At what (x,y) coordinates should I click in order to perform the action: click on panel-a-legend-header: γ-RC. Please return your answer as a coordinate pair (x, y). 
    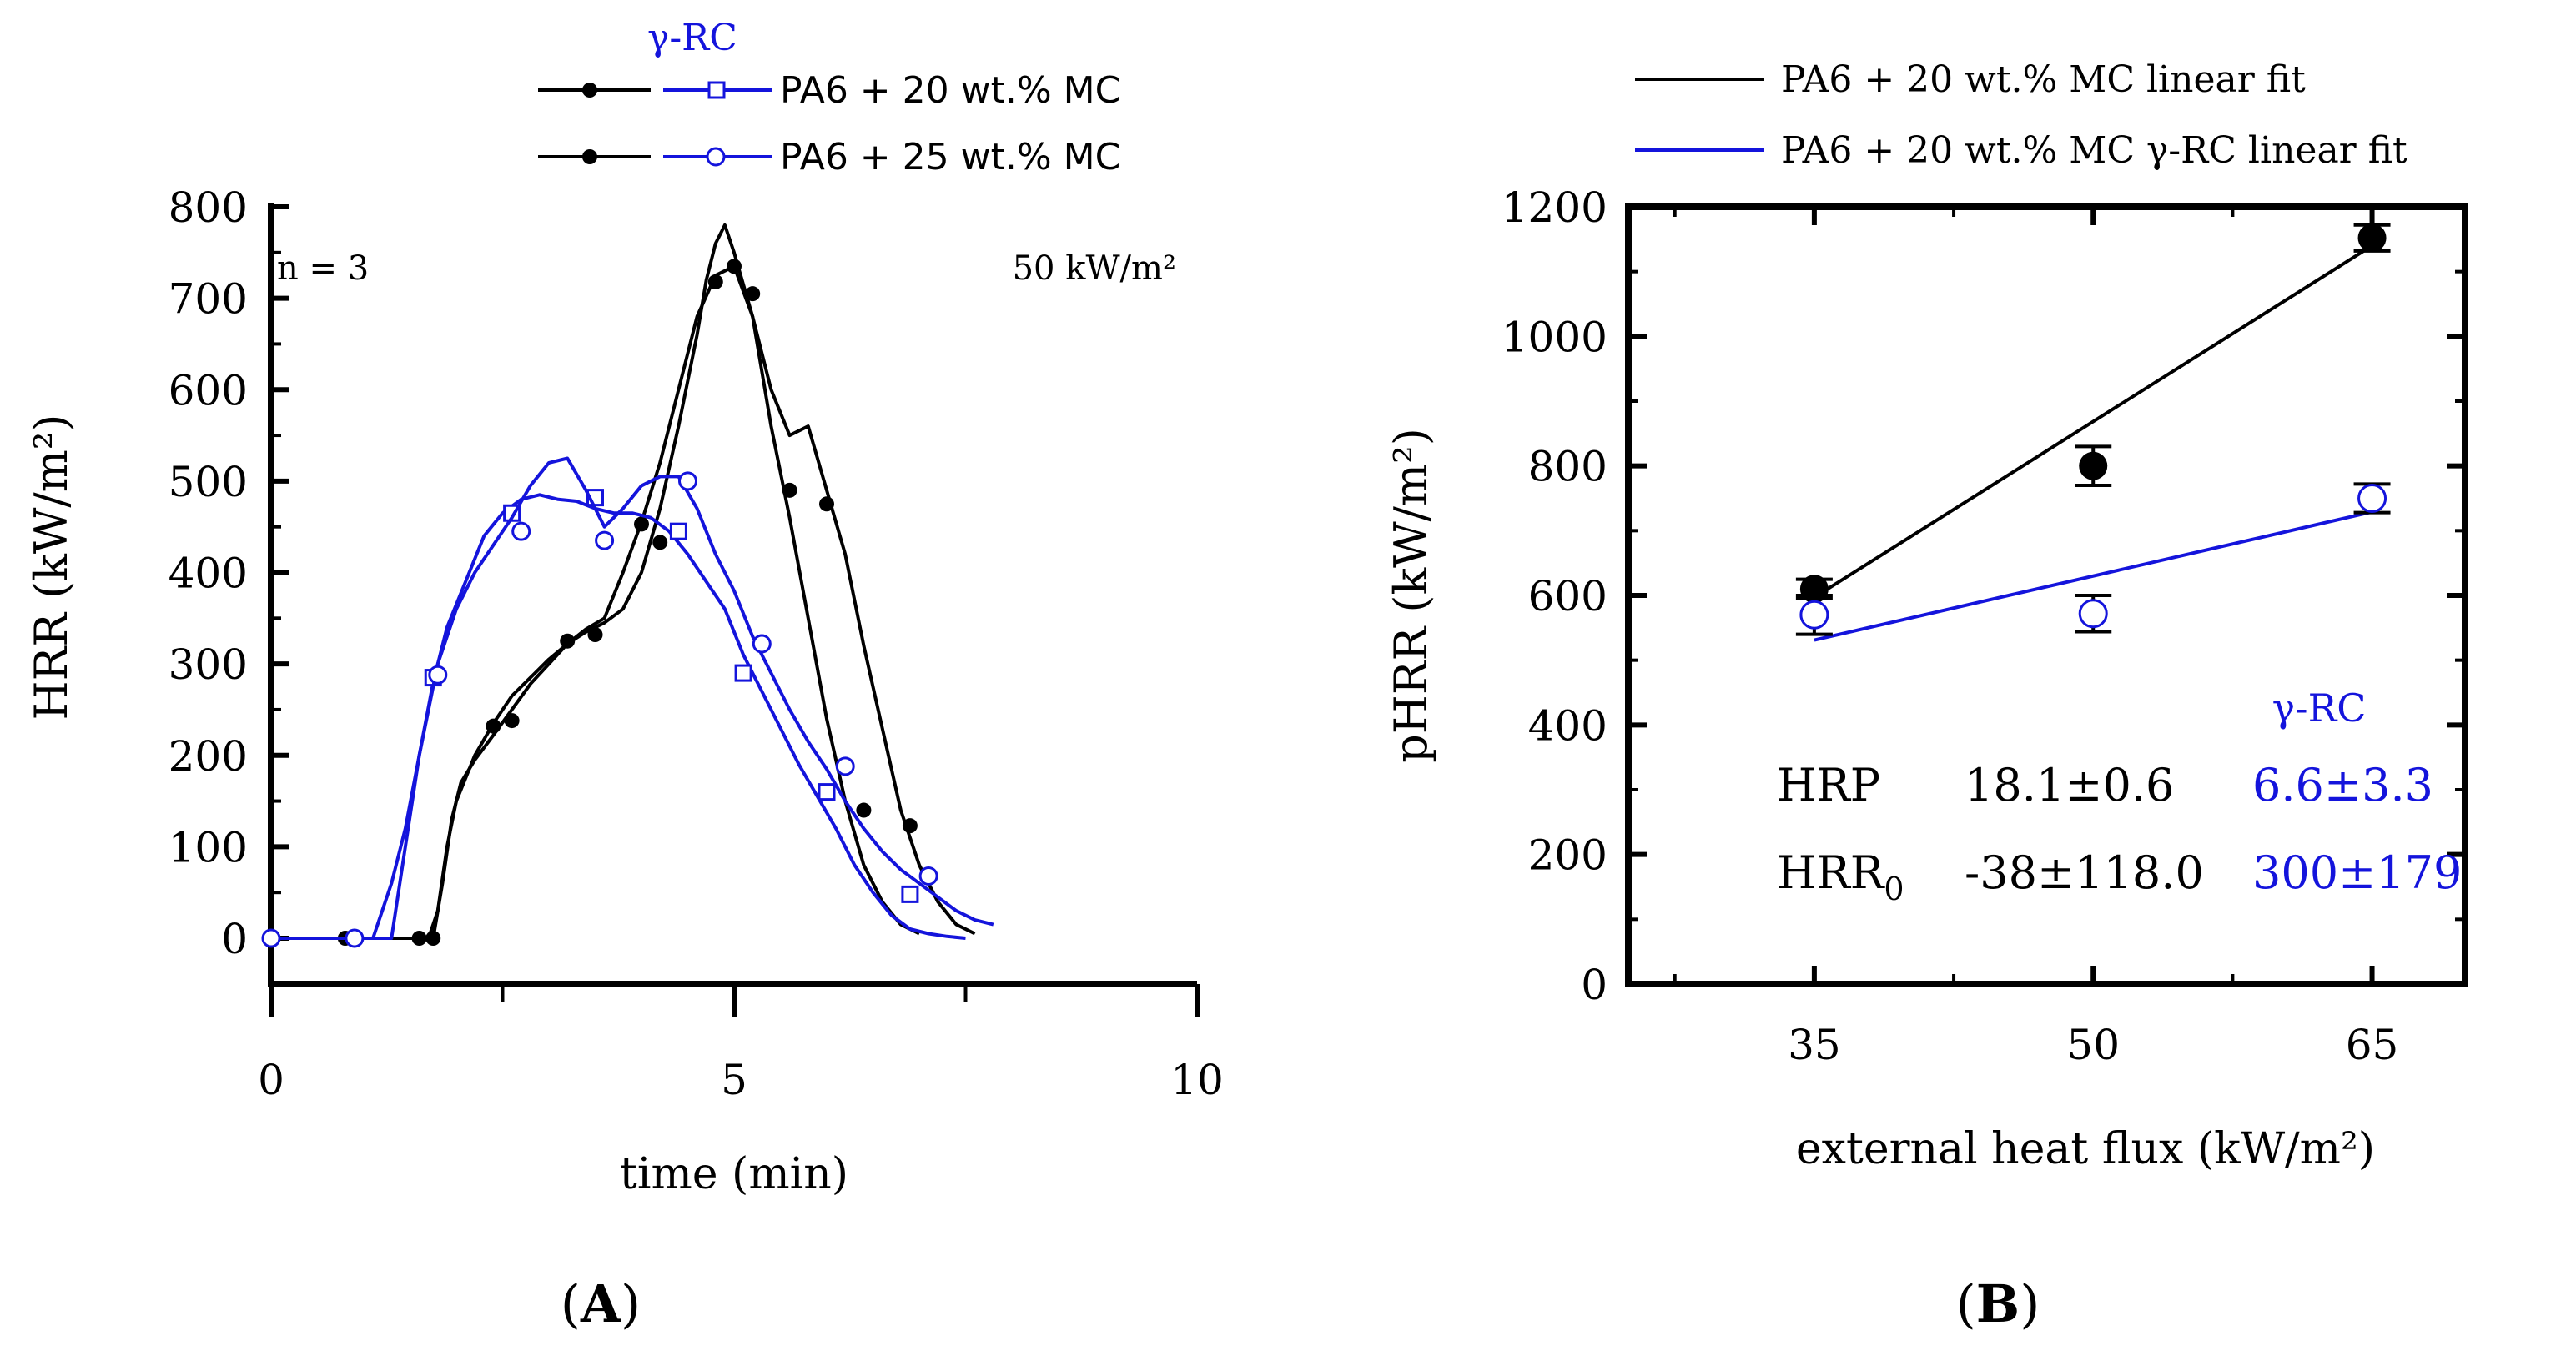
    Looking at the image, I should click on (692, 38).